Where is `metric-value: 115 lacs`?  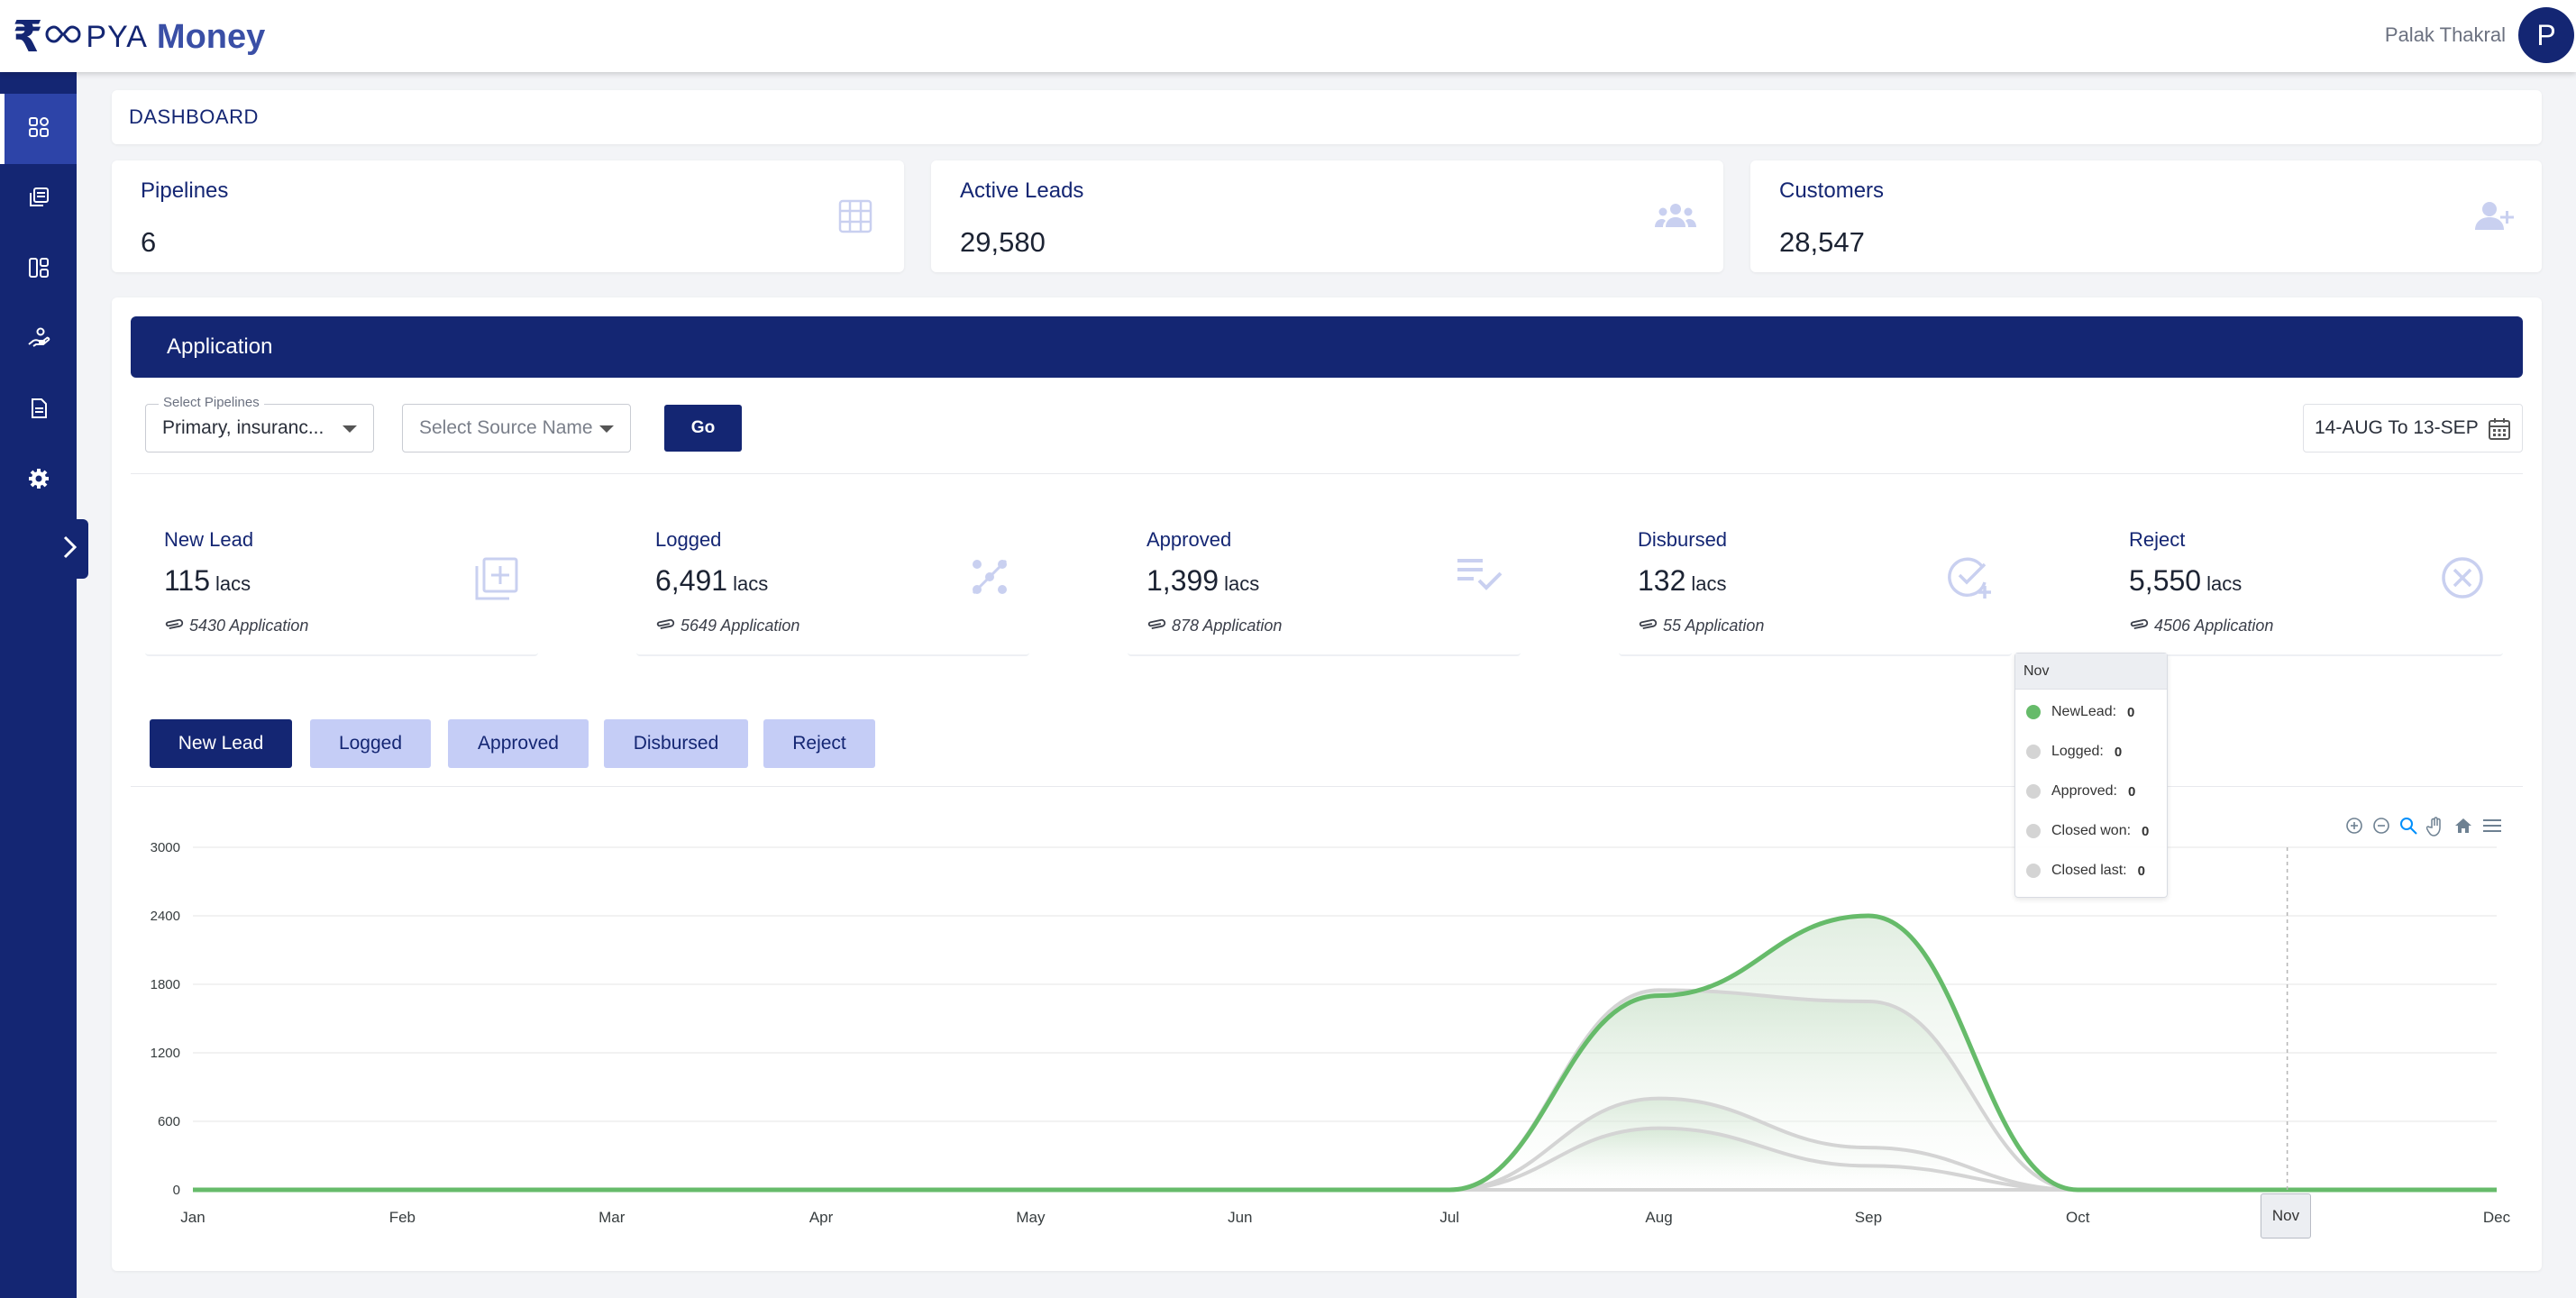
metric-value: 115 lacs is located at coordinates (207, 580).